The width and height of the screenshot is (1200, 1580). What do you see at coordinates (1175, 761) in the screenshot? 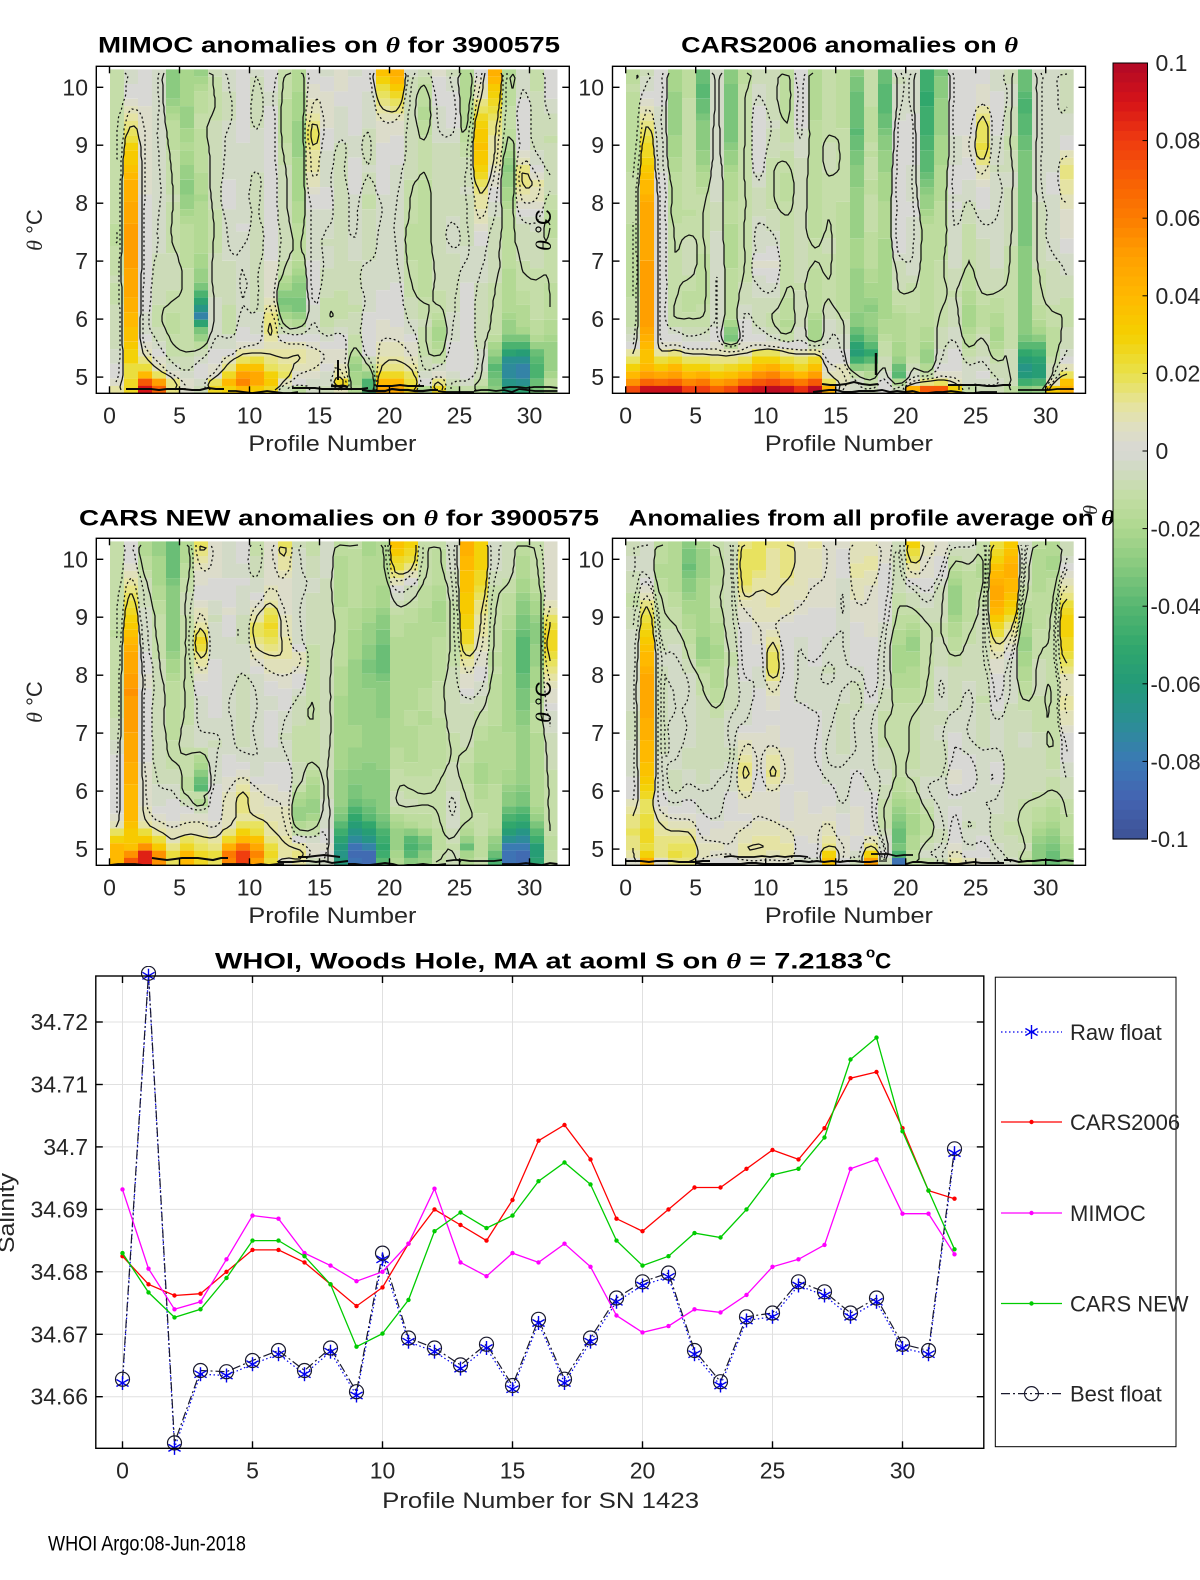
I see `svg-text: -0.08` at bounding box center [1175, 761].